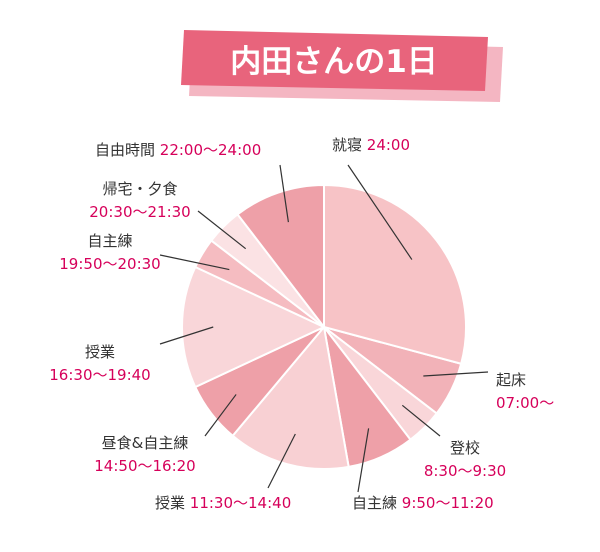 The width and height of the screenshot is (600, 552). I want to click on slice-label-time: 14:50〜16:20, so click(144, 466).